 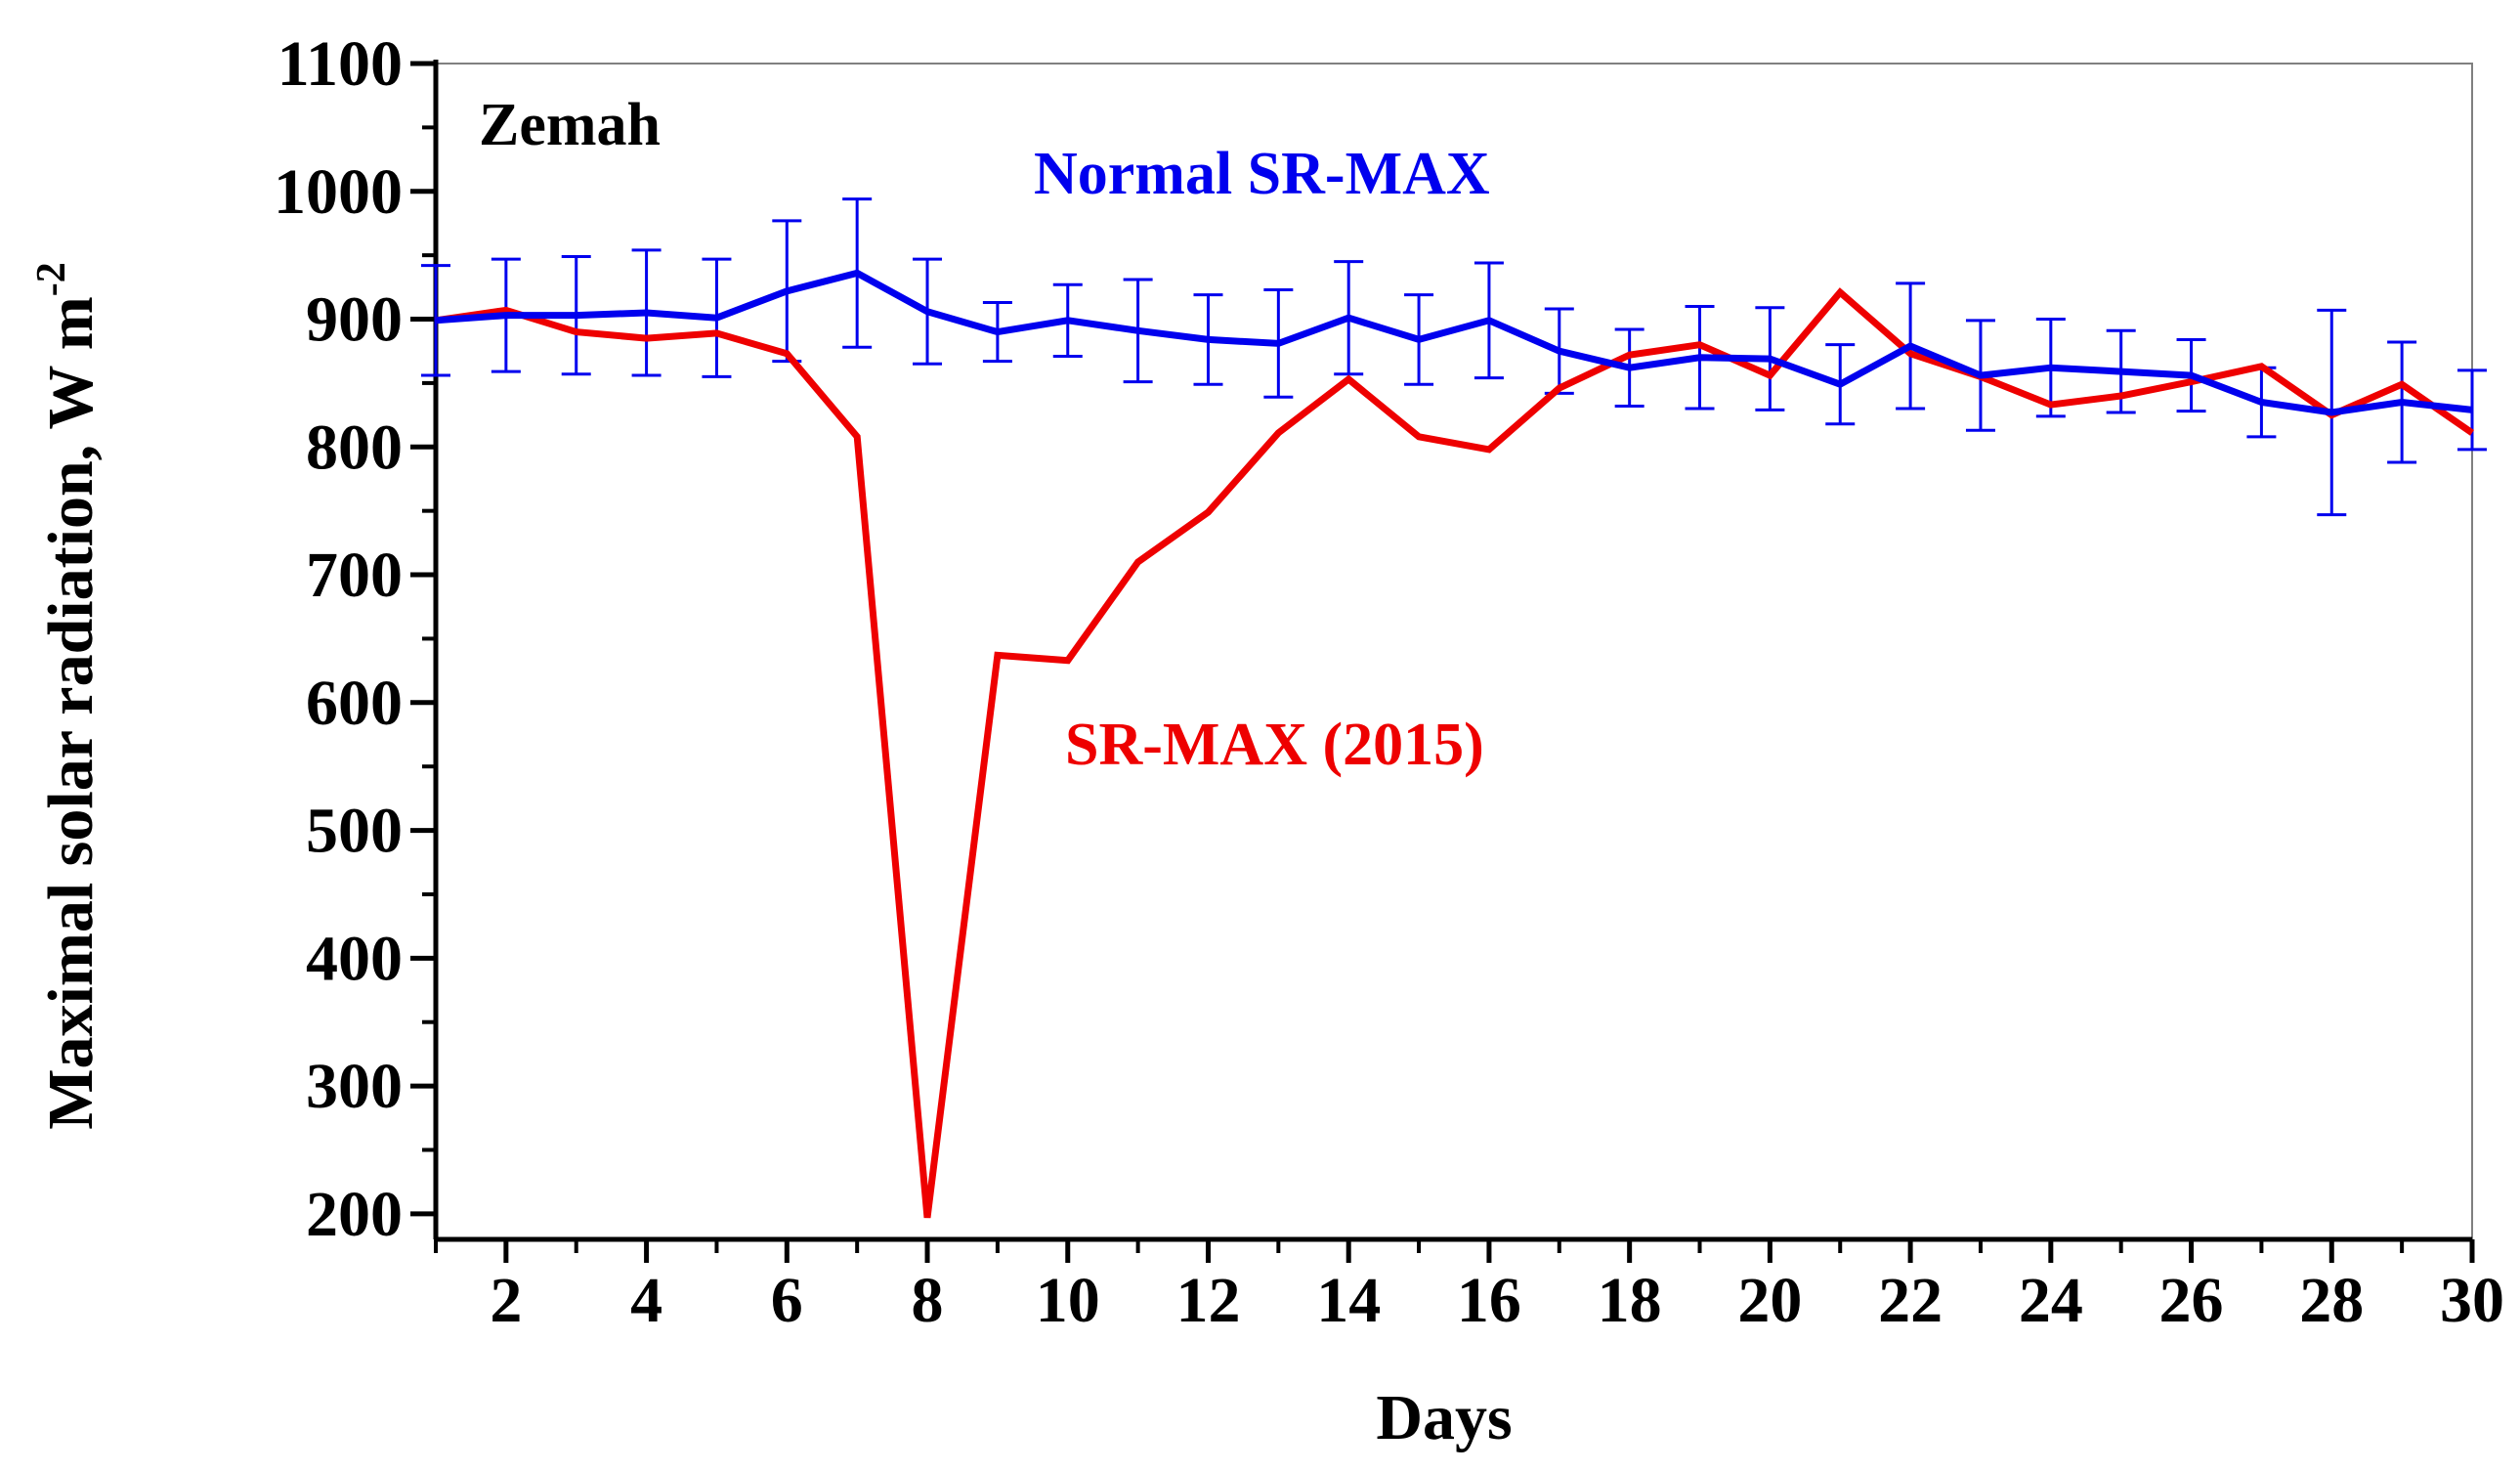 What do you see at coordinates (71, 713) in the screenshot?
I see `y-axis-title-text: Maximal solar radiation, W m` at bounding box center [71, 713].